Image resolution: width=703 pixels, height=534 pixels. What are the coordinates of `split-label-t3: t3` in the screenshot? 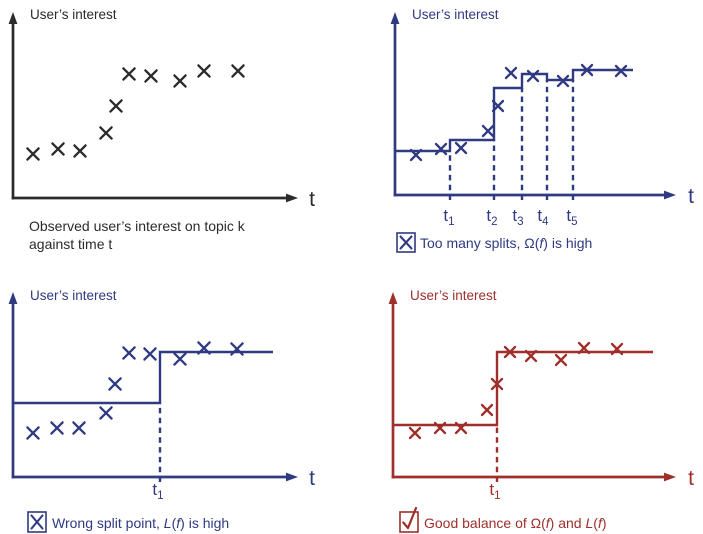 It's located at (517, 217).